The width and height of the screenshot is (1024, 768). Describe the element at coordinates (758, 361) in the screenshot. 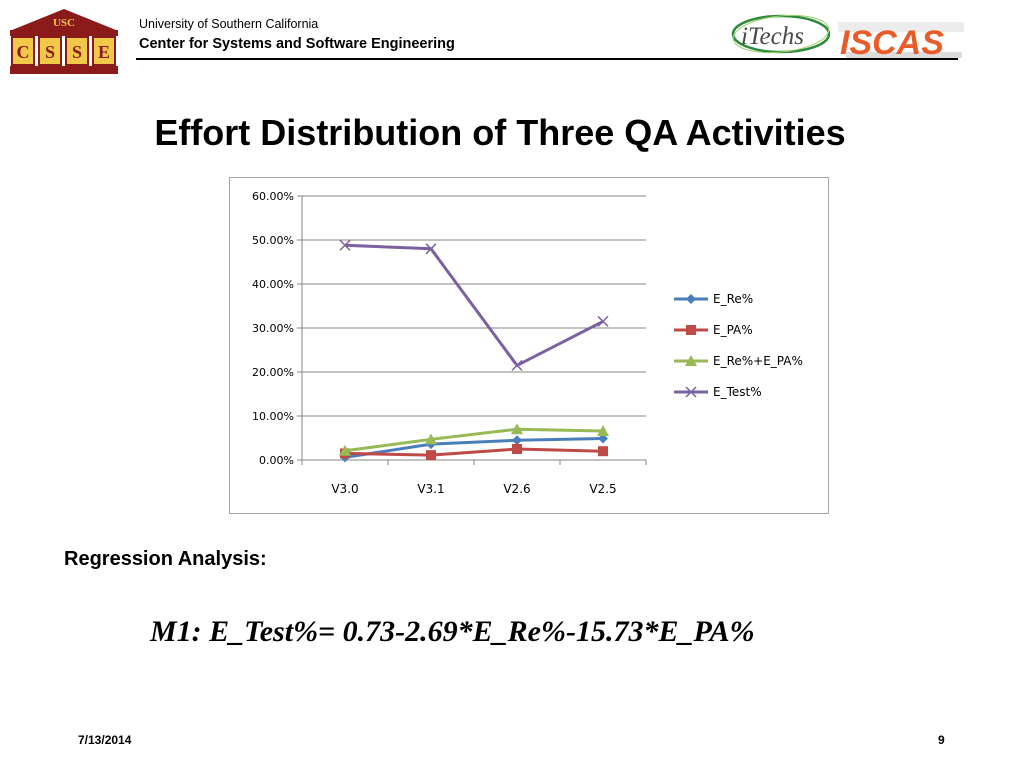

I see `legend-label: E_Re%+E_PA%` at that location.